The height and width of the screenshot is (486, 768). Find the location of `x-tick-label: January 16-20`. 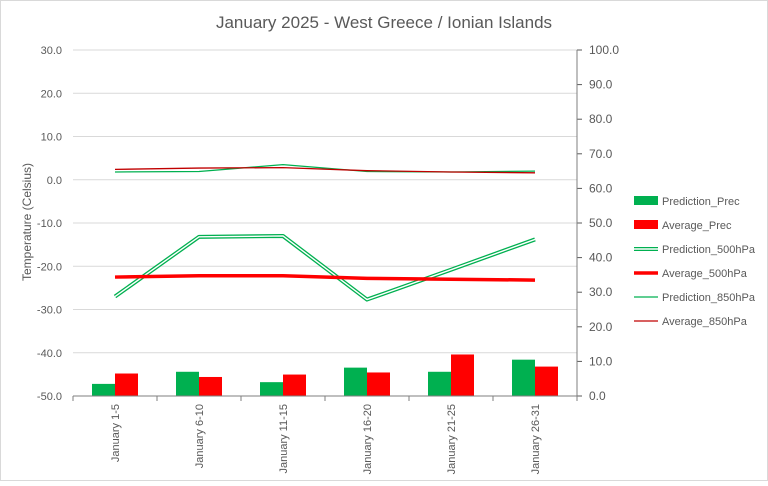

x-tick-label: January 16-20 is located at coordinates (368, 439).